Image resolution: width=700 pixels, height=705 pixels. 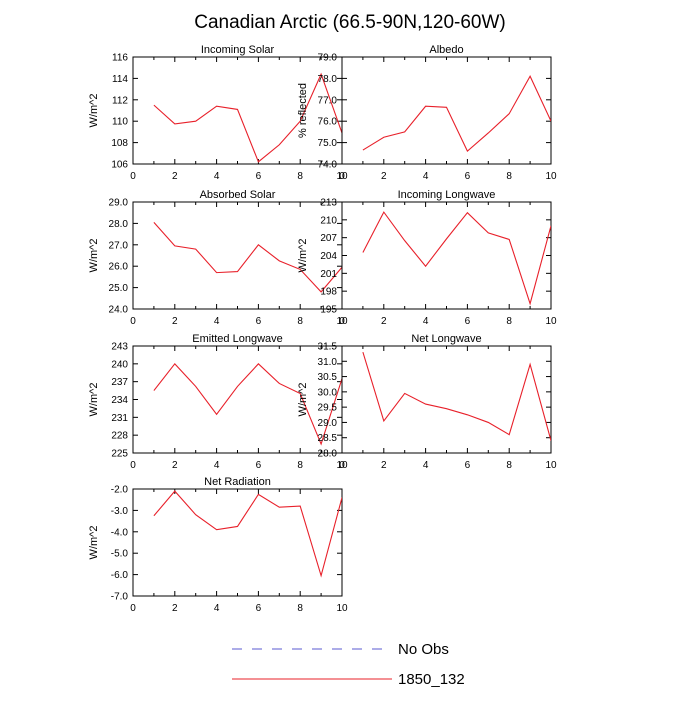 What do you see at coordinates (238, 50) in the screenshot?
I see `panel-title: Incoming Solar` at bounding box center [238, 50].